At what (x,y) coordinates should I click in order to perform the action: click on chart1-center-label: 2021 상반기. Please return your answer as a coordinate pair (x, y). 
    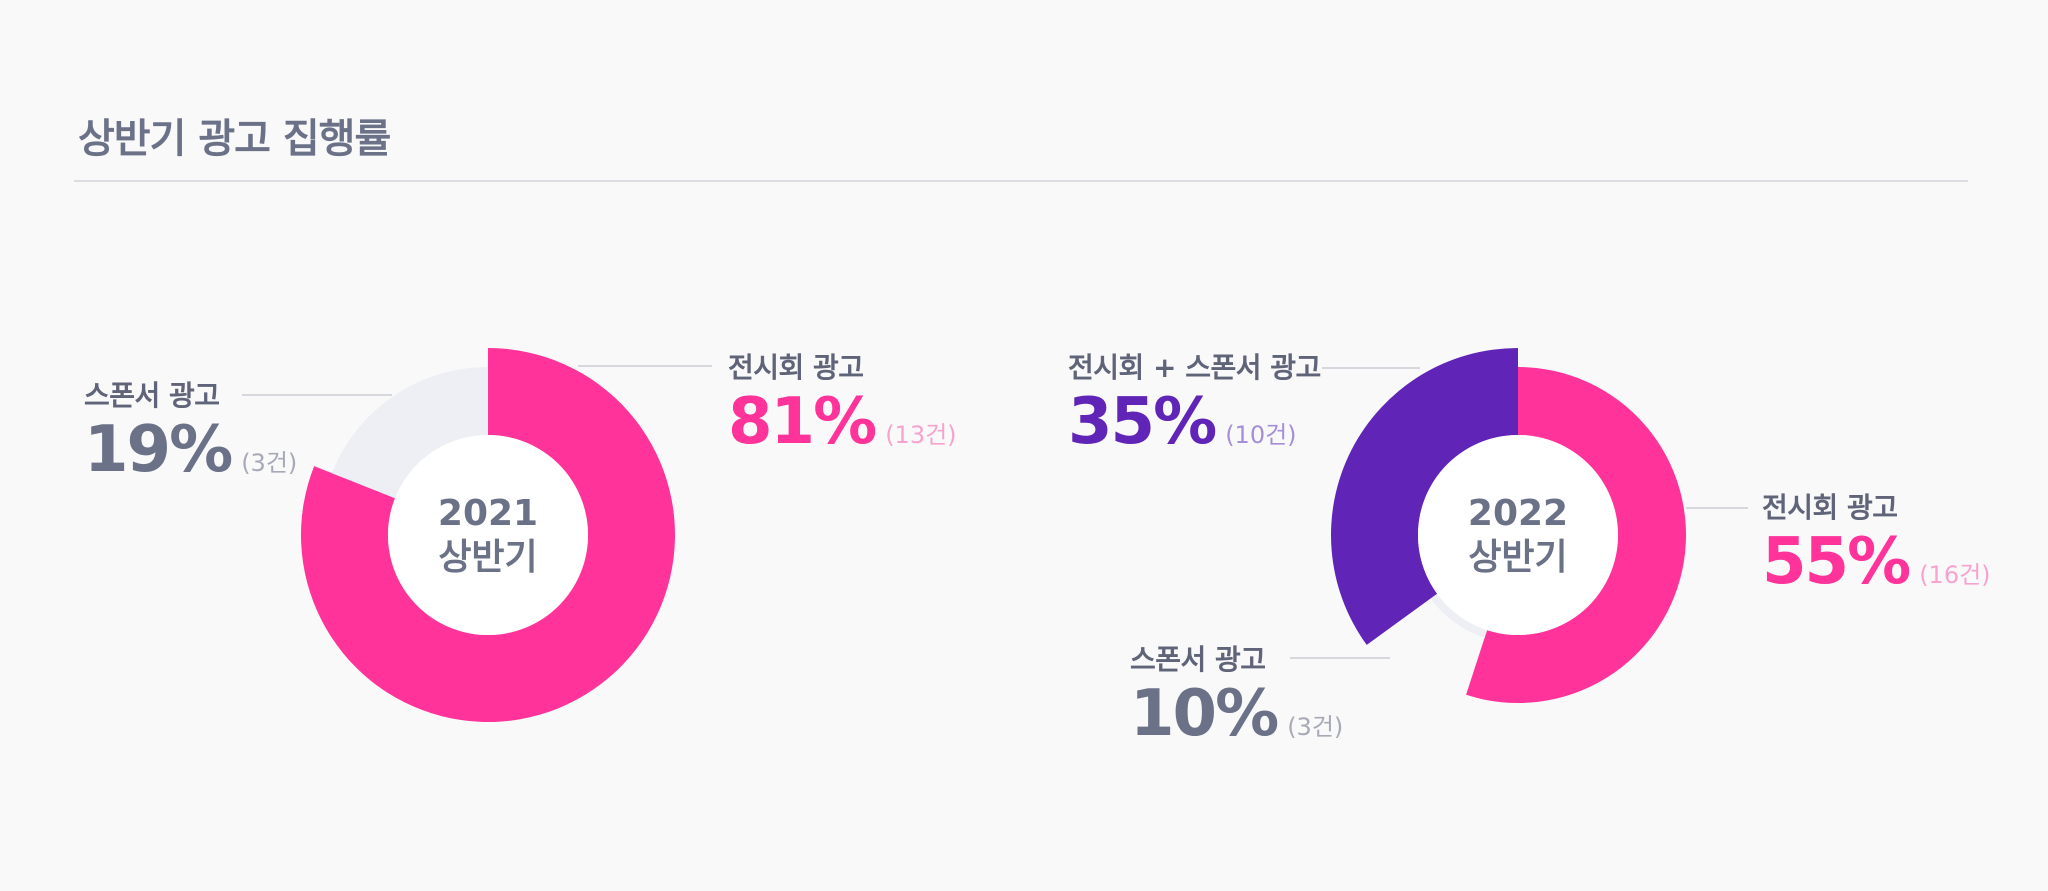
    Looking at the image, I should click on (488, 536).